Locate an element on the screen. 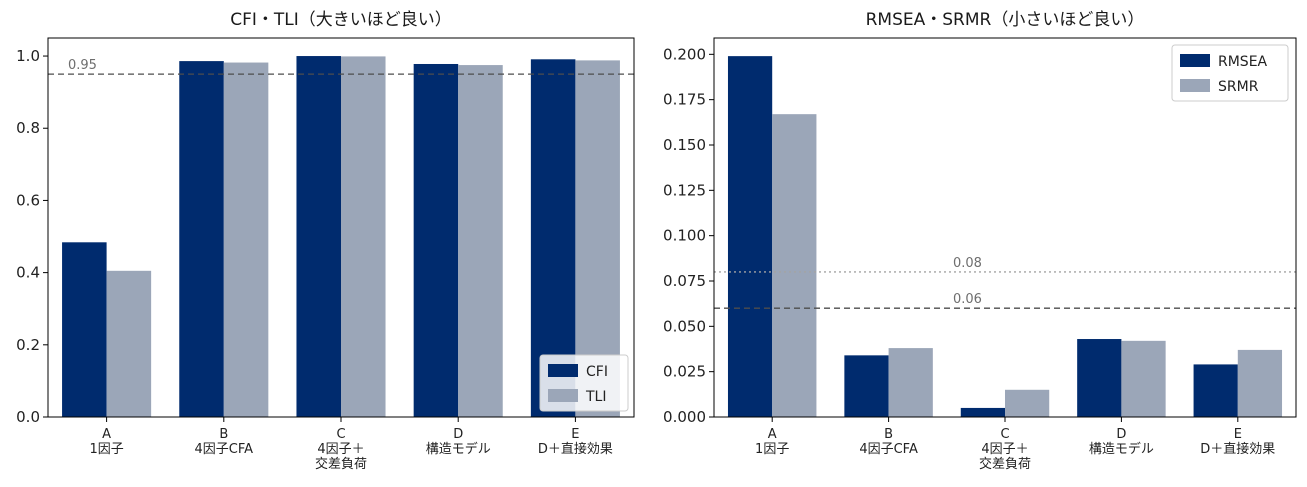 This screenshot has height=487, width=1307. chart1-ytick-label-1: 0.025 is located at coordinates (684, 372).